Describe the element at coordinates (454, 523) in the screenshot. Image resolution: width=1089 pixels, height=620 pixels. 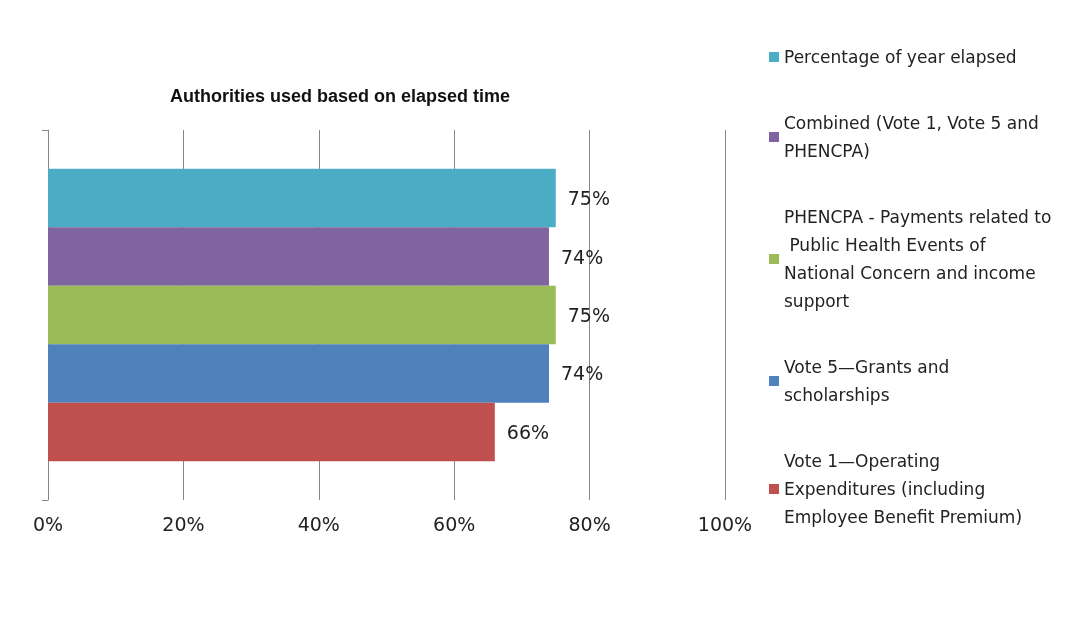
I see `x-tick-label: 60%` at that location.